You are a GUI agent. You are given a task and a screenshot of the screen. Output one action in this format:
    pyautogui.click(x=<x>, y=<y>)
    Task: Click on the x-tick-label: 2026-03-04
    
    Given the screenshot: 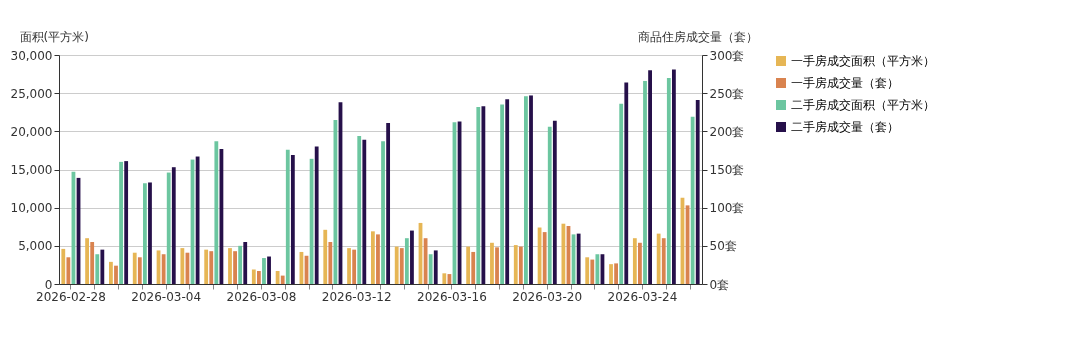 What is the action you would take?
    pyautogui.click(x=166, y=296)
    